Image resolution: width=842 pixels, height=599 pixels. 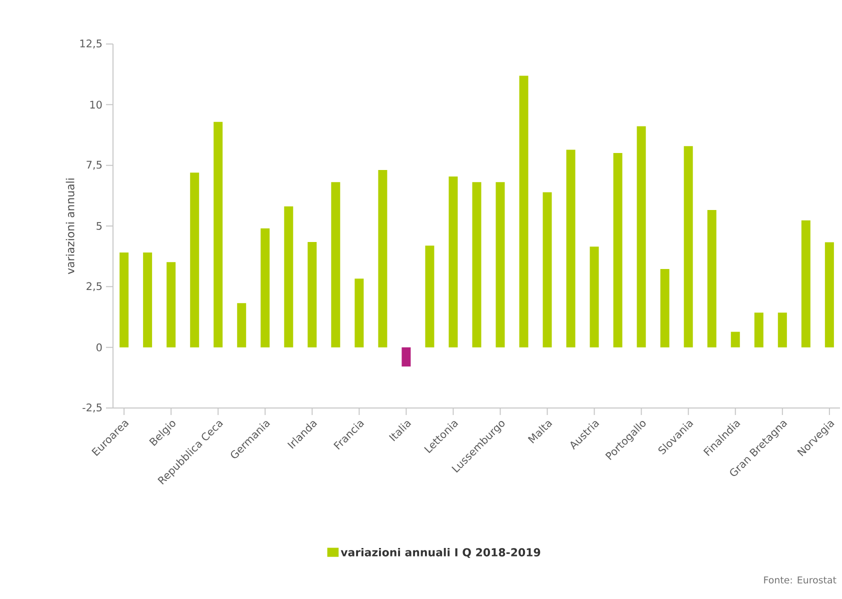 I want to click on y-tick-label: 5, so click(x=99, y=226).